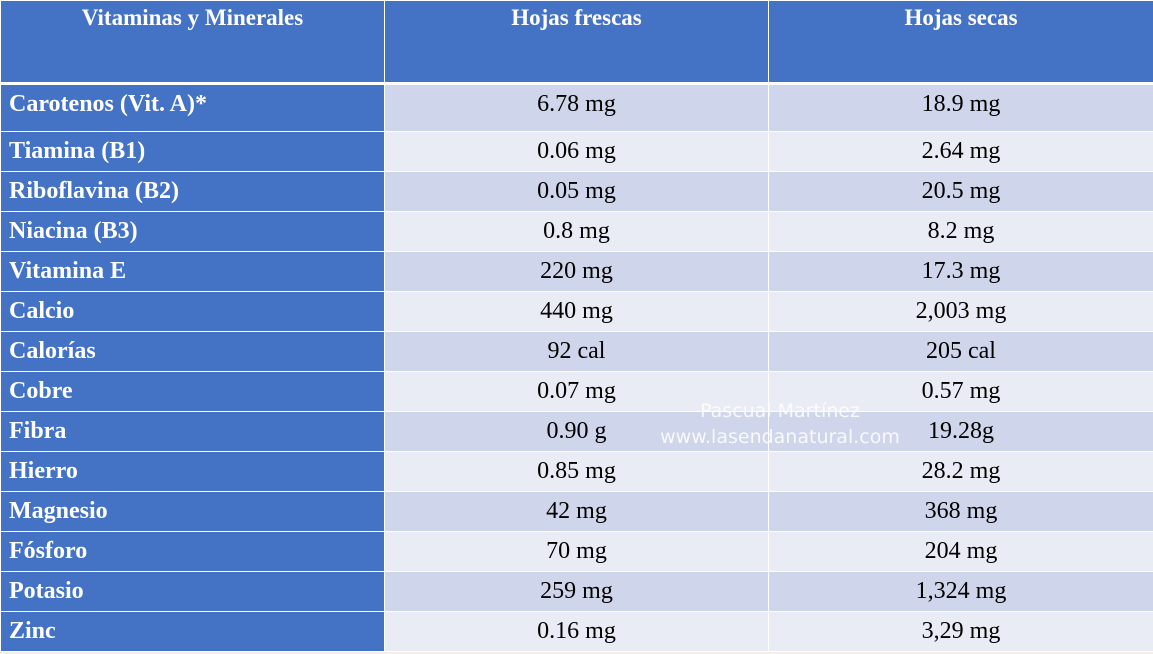  What do you see at coordinates (960, 471) in the screenshot?
I see `dry-value: 28.2 mg` at bounding box center [960, 471].